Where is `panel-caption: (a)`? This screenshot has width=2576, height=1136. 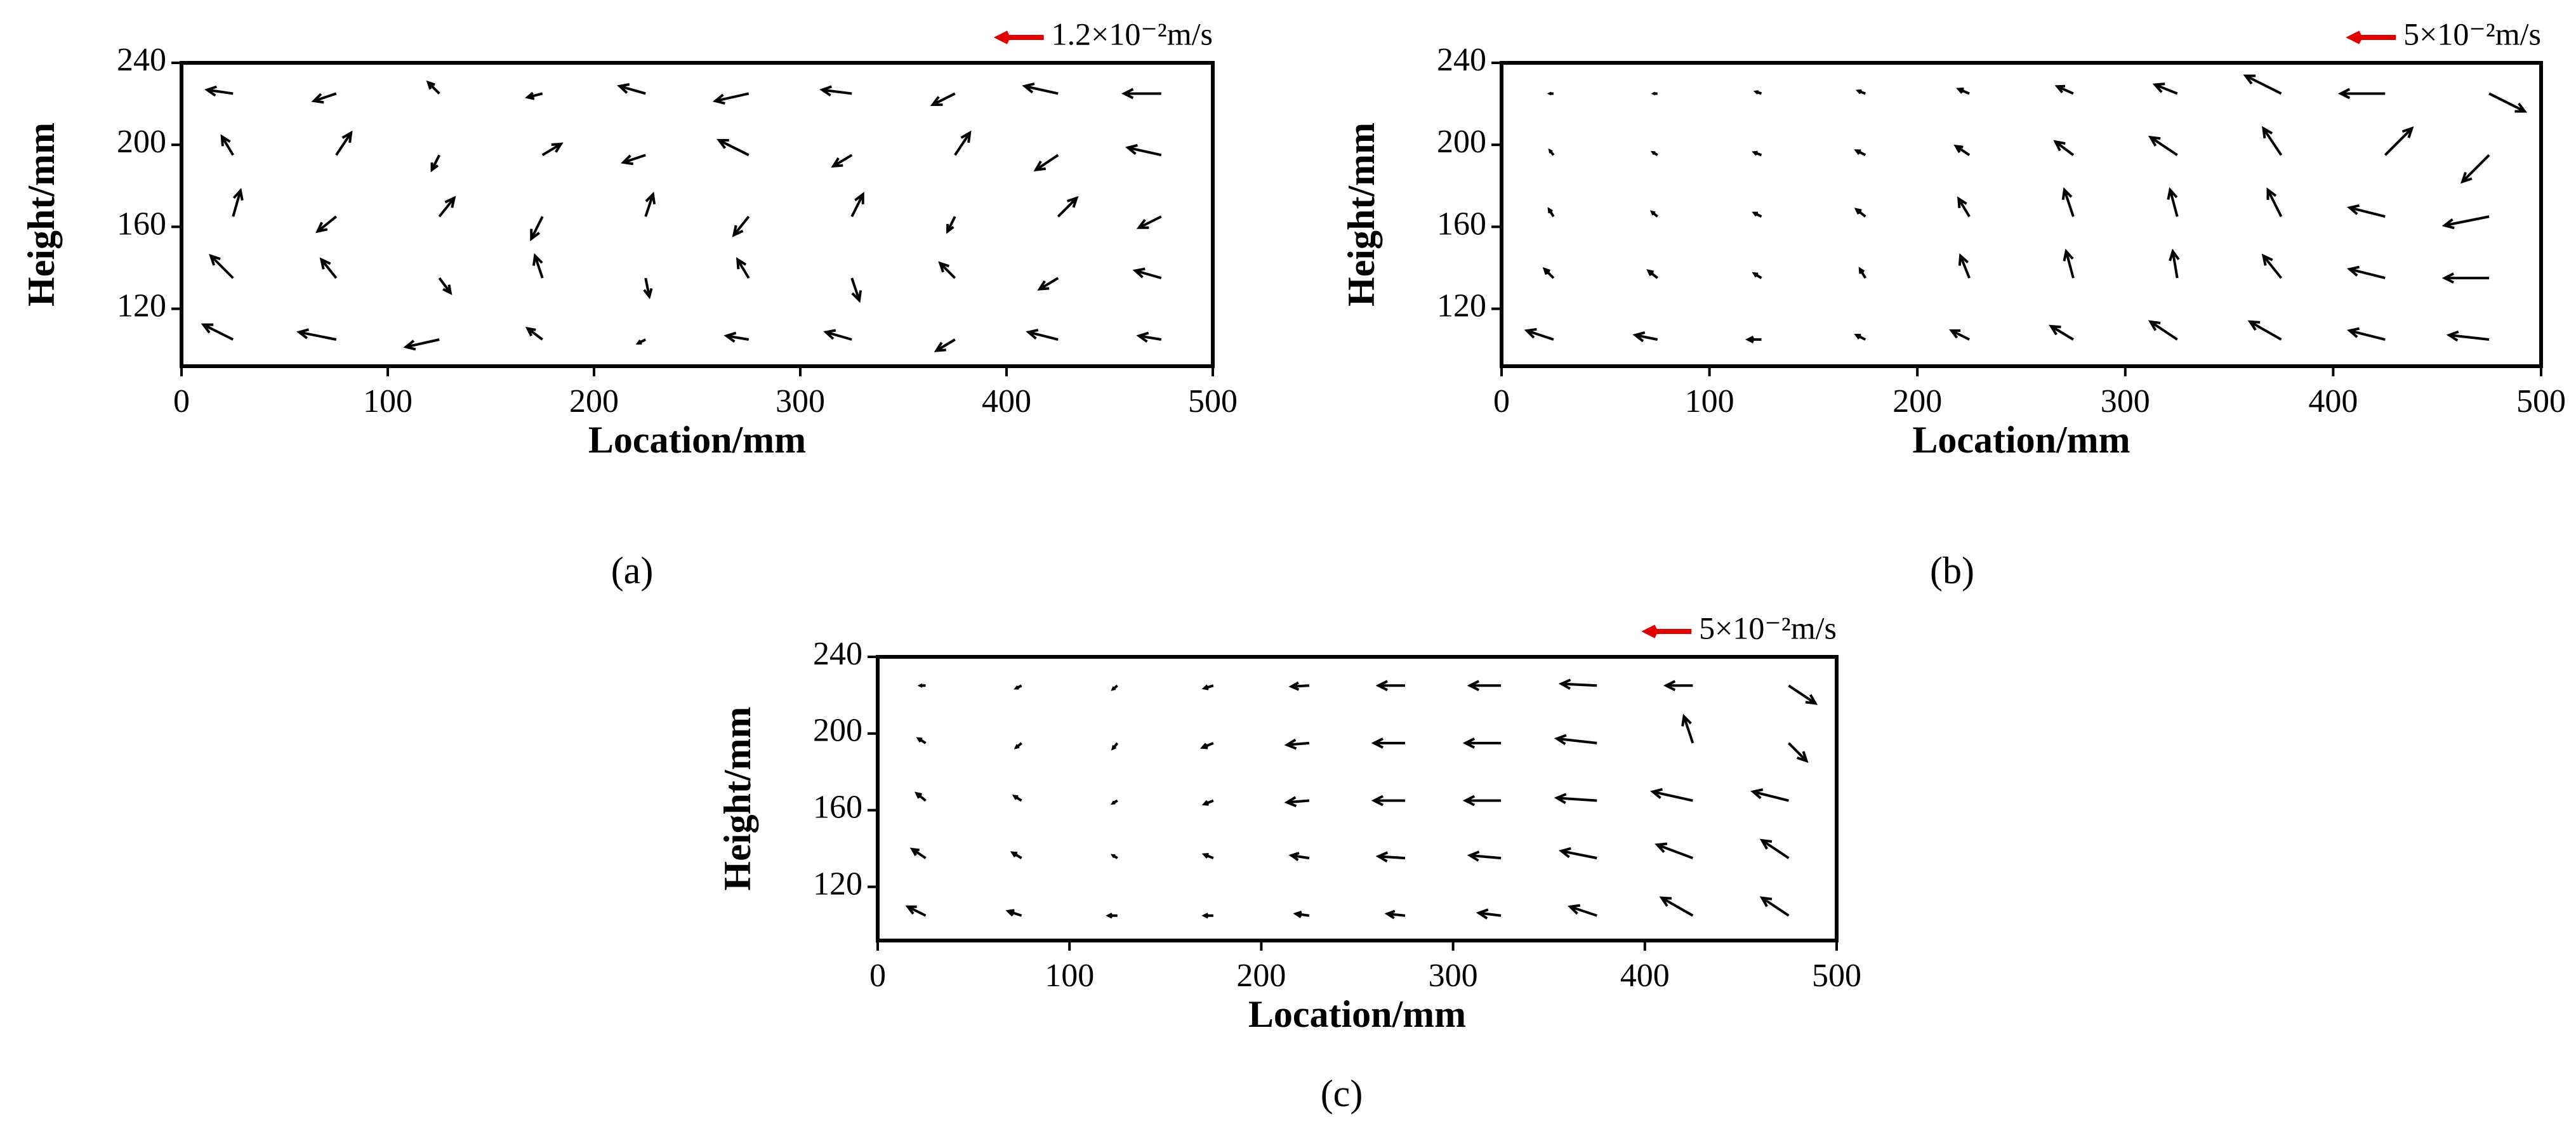 panel-caption: (a) is located at coordinates (633, 570).